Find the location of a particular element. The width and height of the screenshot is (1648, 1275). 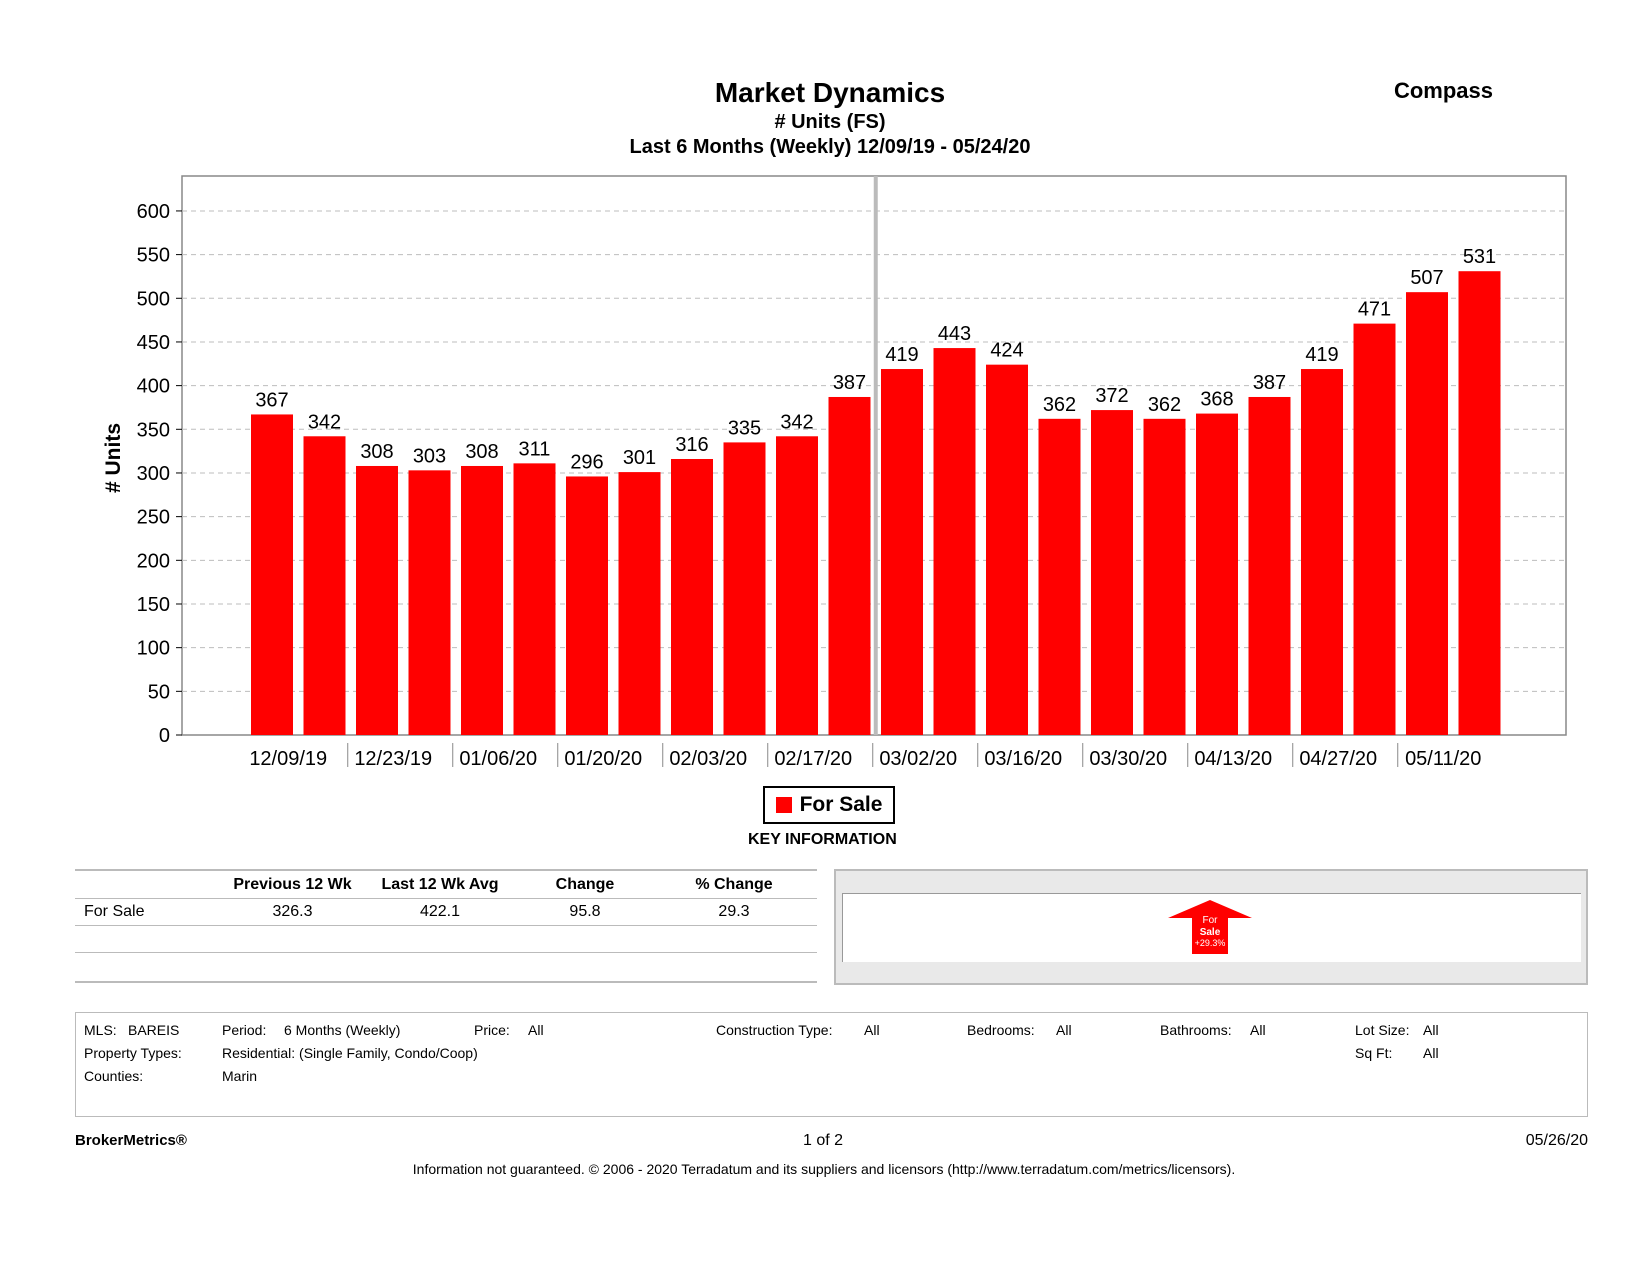

lot-size-label: Lot Size: is located at coordinates (1382, 1030).